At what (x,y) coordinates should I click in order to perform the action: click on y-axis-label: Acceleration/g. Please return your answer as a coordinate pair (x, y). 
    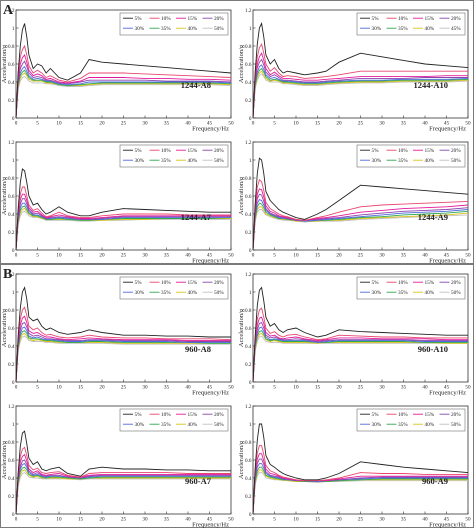
    Looking at the image, I should click on (4, 459).